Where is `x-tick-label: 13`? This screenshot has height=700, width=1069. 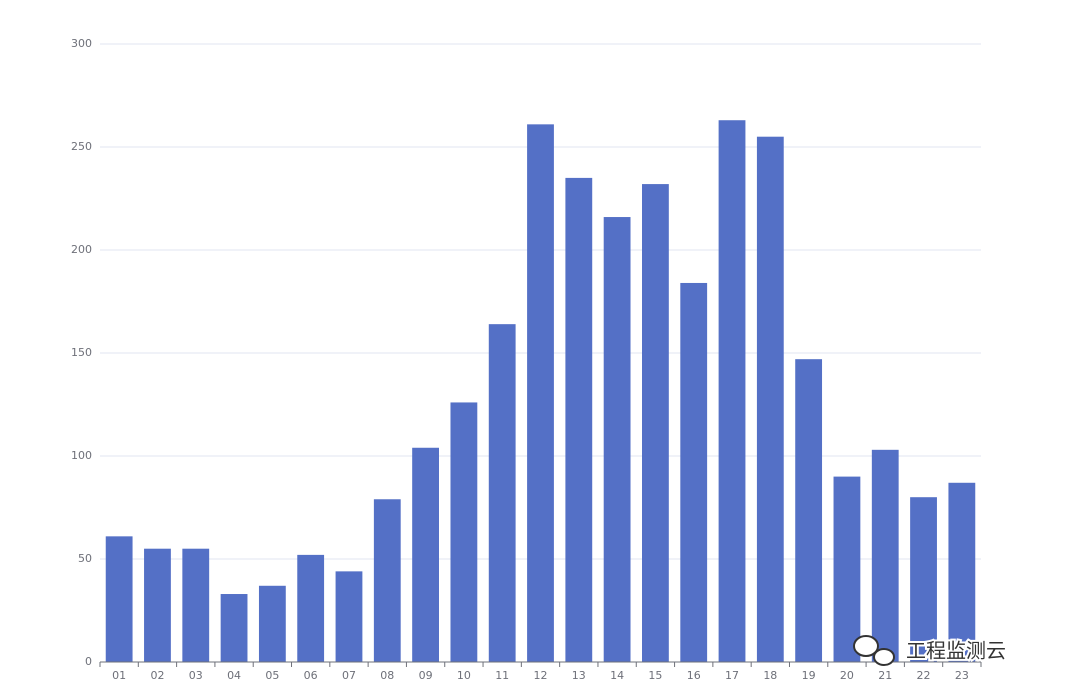
x-tick-label: 13 is located at coordinates (579, 675).